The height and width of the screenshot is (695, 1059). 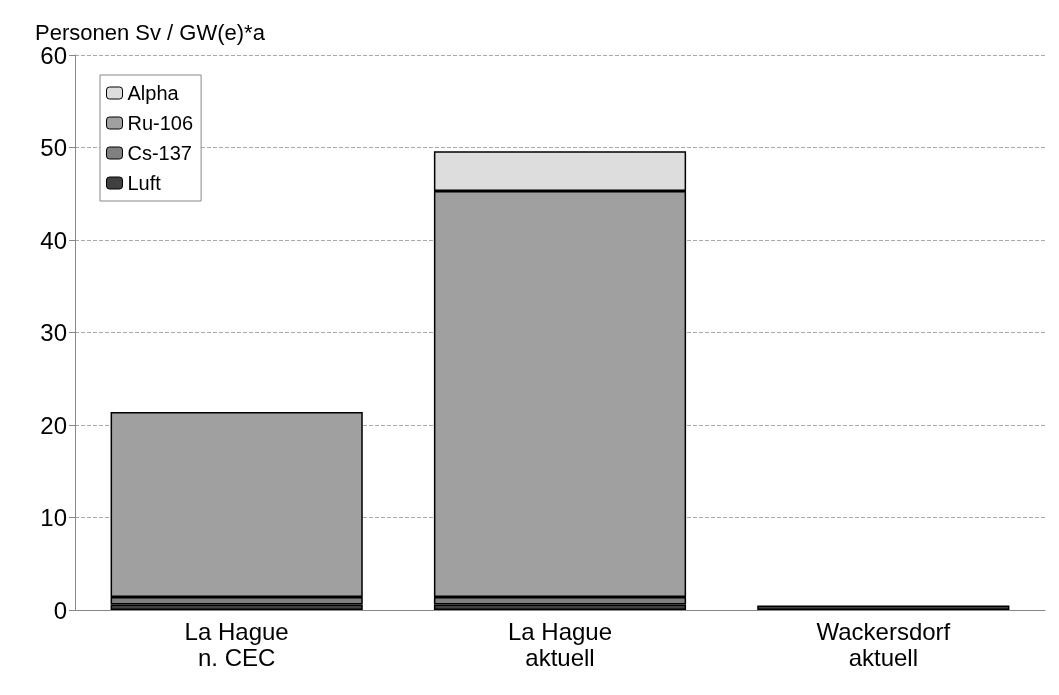 What do you see at coordinates (144, 183) in the screenshot?
I see `legend-label: Luft` at bounding box center [144, 183].